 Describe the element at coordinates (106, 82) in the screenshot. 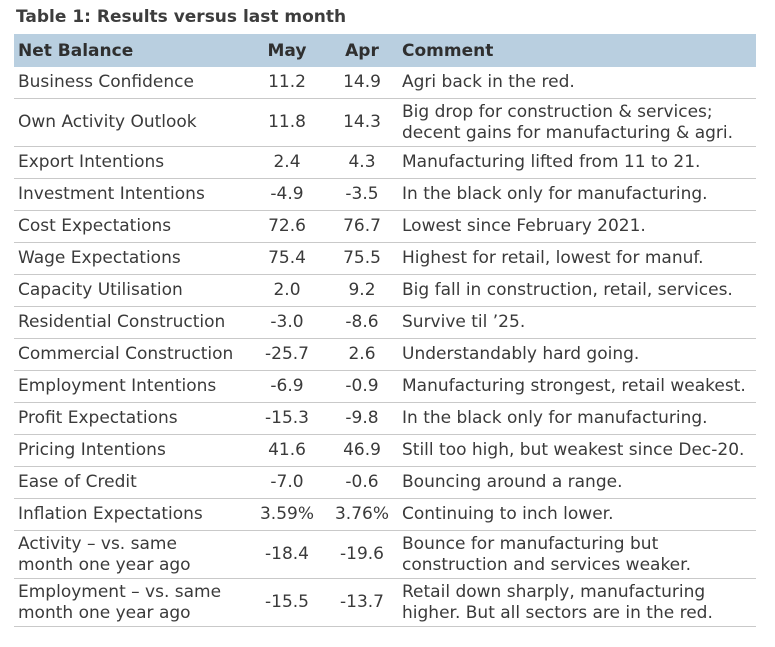

I see `row-label-line: Business Confidence` at that location.